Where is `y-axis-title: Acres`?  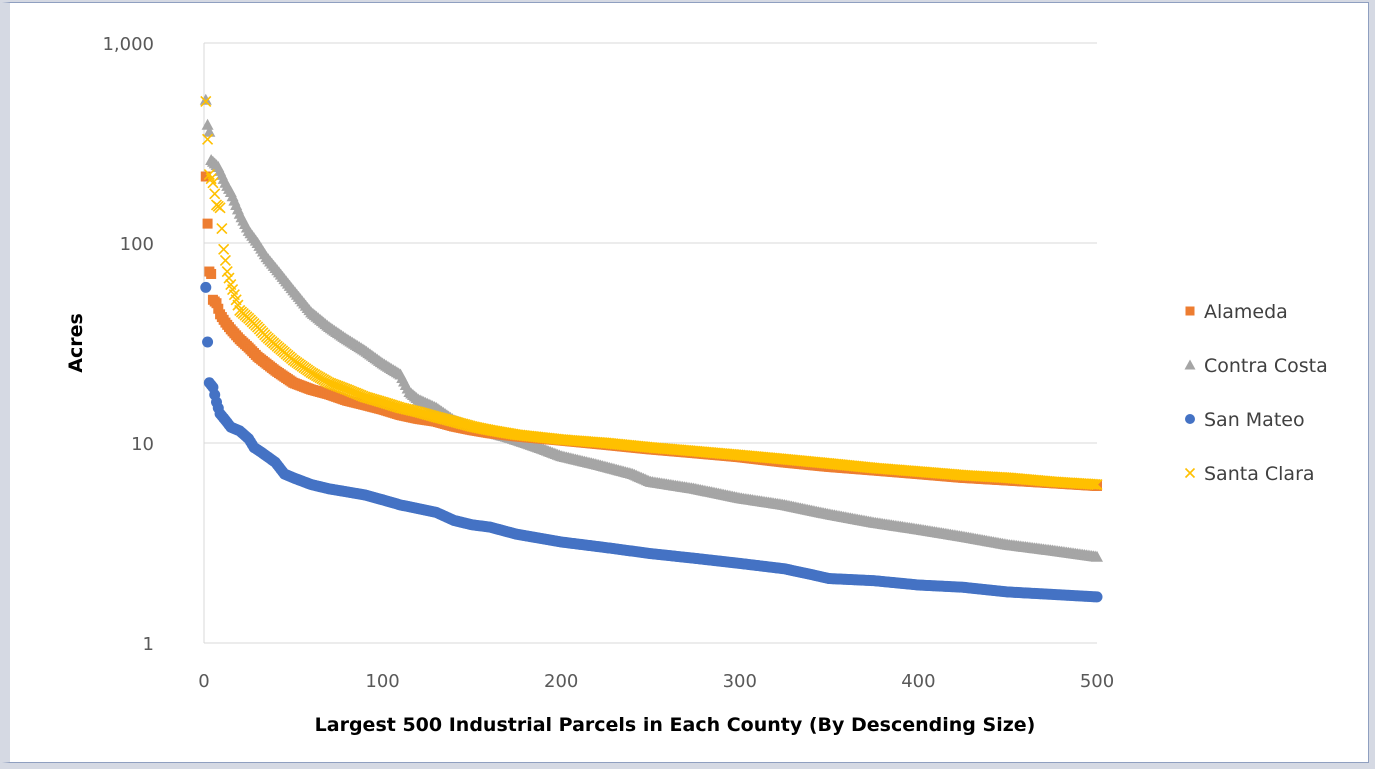 y-axis-title: Acres is located at coordinates (76, 343).